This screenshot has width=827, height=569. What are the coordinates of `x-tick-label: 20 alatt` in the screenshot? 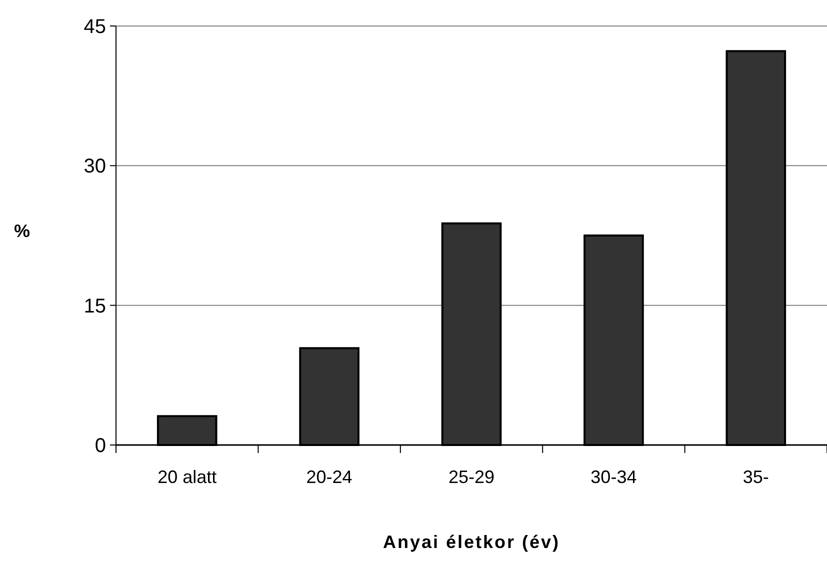 It's located at (187, 477).